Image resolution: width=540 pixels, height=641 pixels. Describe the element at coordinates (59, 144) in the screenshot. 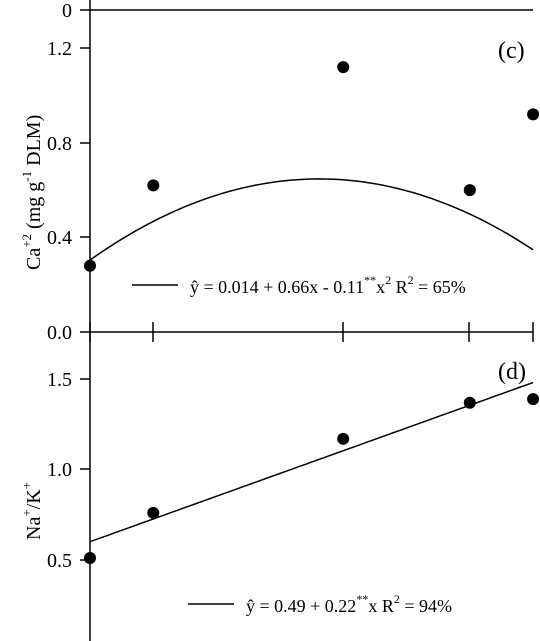

I see `panel-c-y-tick-0-8: 0.8` at that location.